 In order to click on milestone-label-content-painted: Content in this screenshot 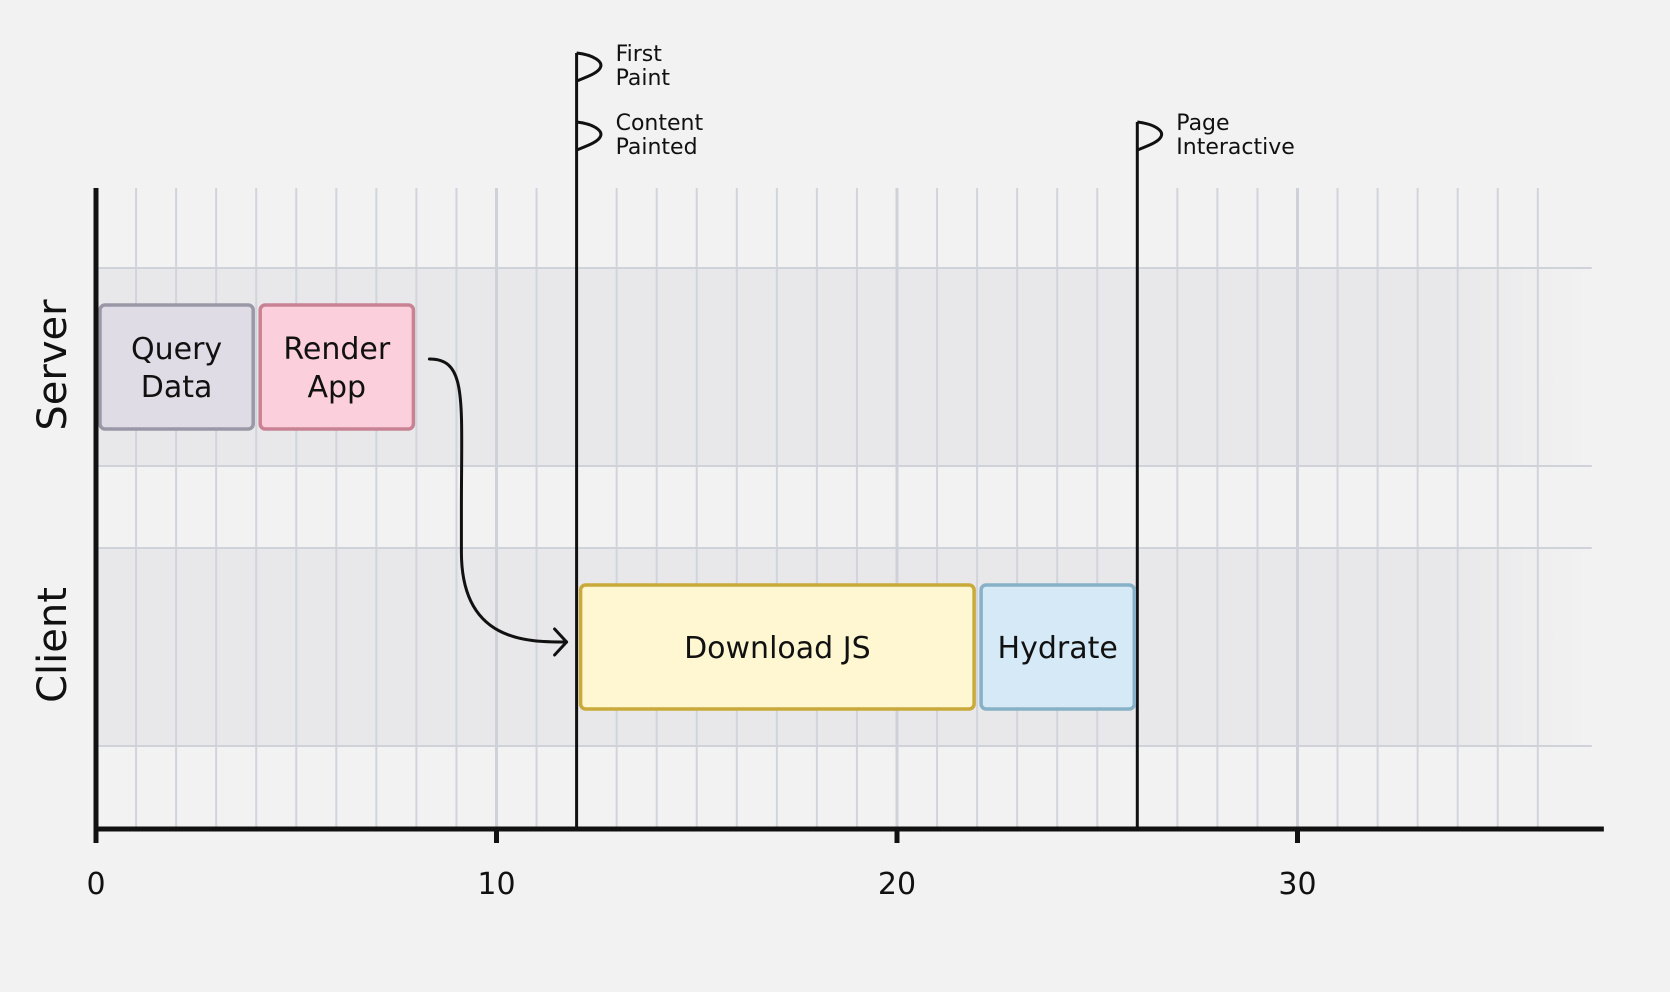, I will do `click(660, 123)`.